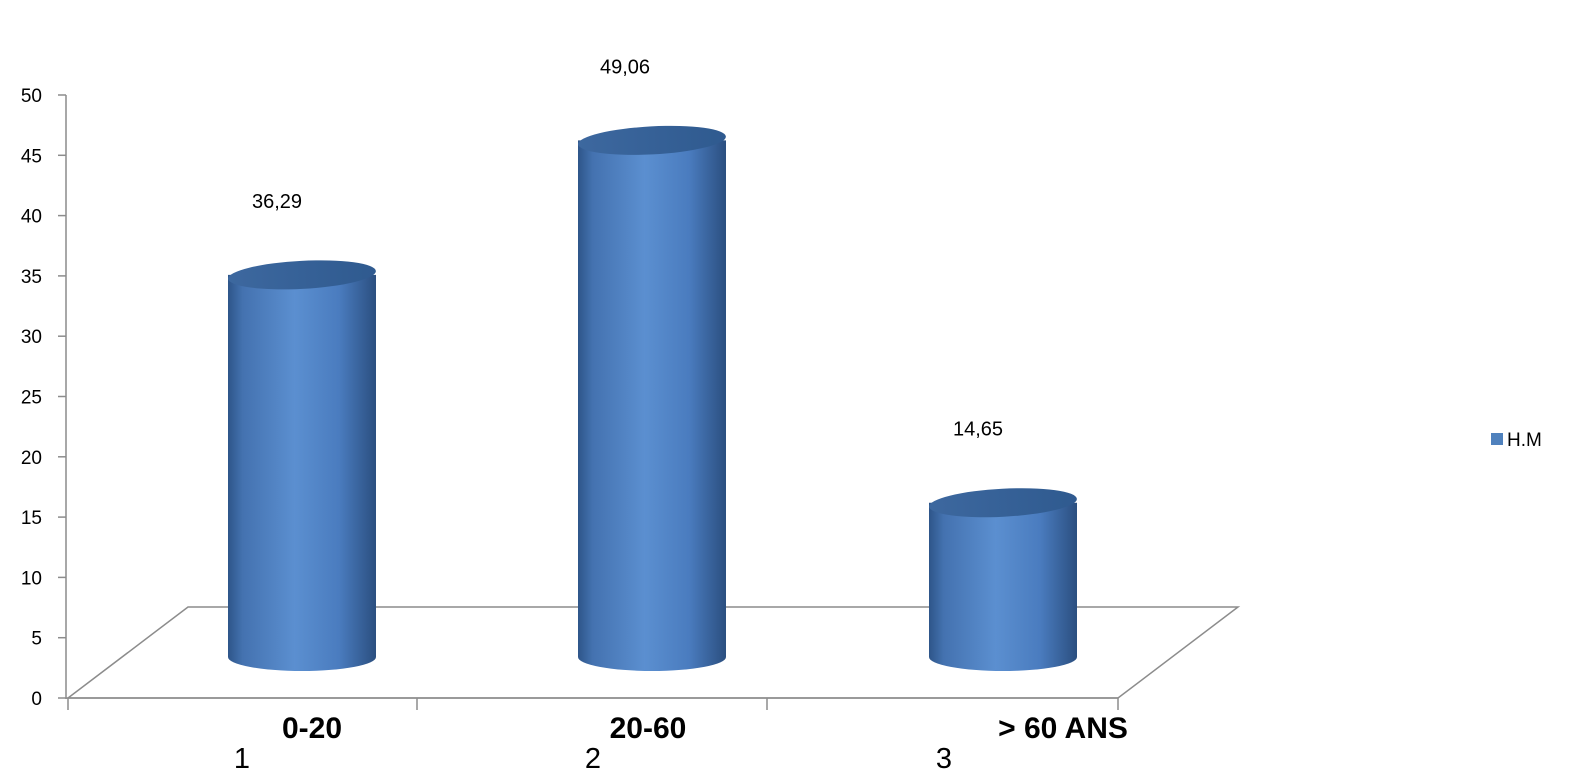  I want to click on category-index-label: 3, so click(944, 759).